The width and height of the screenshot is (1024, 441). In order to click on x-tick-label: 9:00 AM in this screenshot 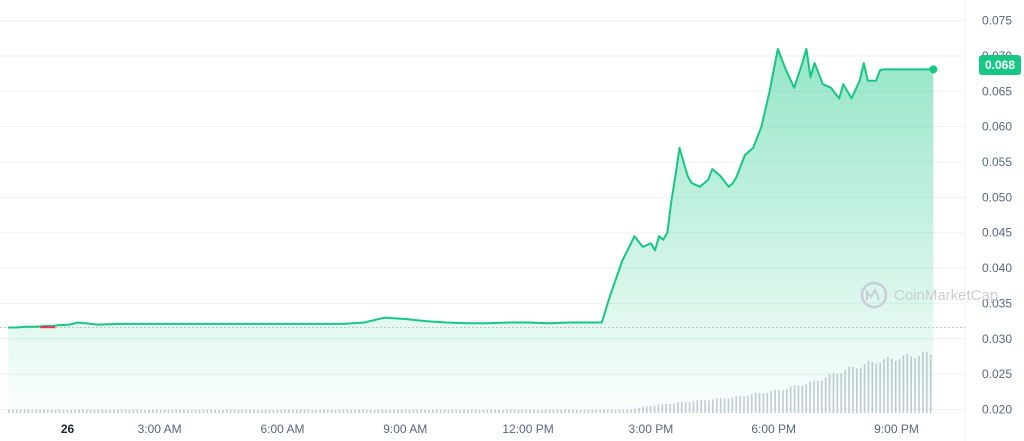, I will do `click(405, 429)`.